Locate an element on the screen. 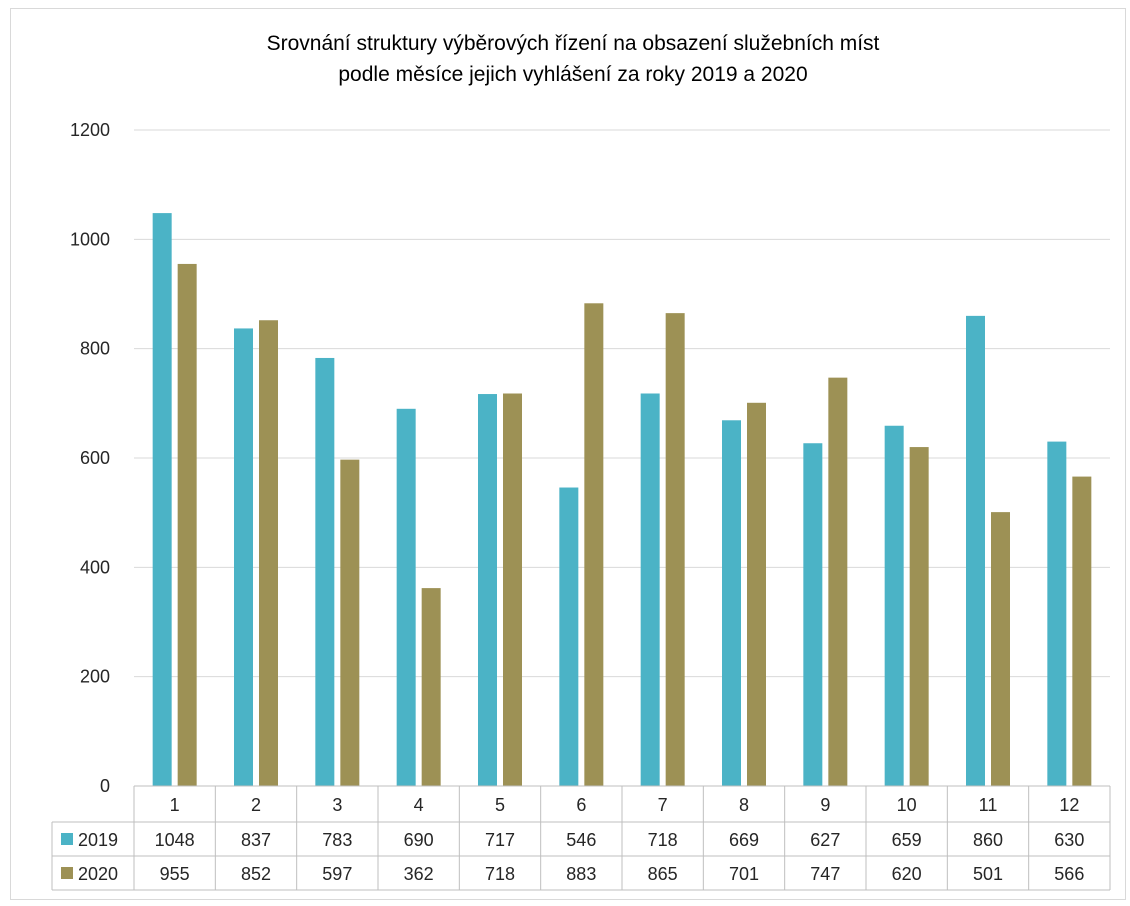 This screenshot has width=1130, height=906. data-label-2020-8: 701 is located at coordinates (744, 874).